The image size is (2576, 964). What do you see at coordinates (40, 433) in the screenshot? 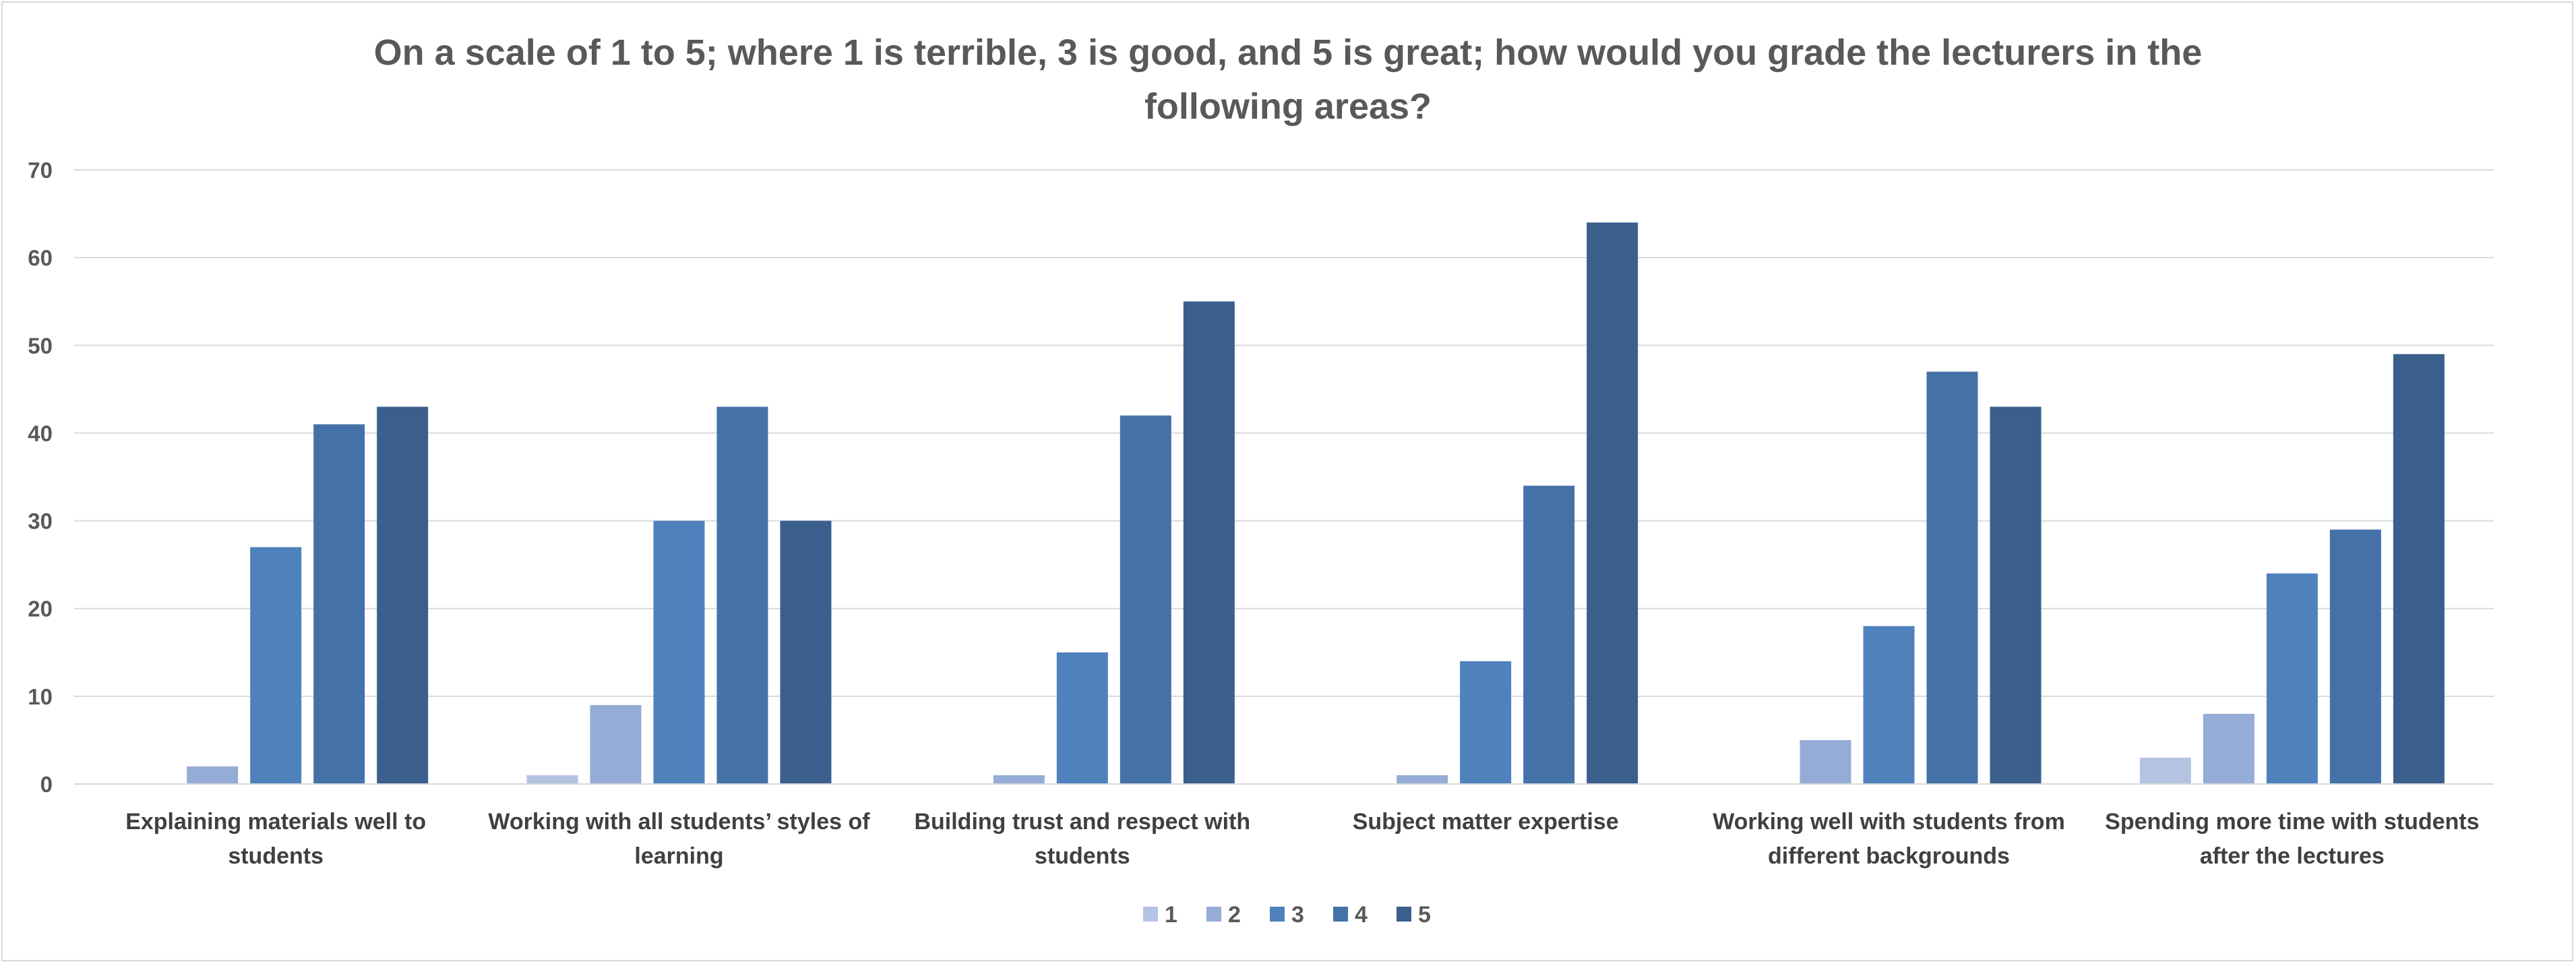
I see `y-tick-label: 40` at bounding box center [40, 433].